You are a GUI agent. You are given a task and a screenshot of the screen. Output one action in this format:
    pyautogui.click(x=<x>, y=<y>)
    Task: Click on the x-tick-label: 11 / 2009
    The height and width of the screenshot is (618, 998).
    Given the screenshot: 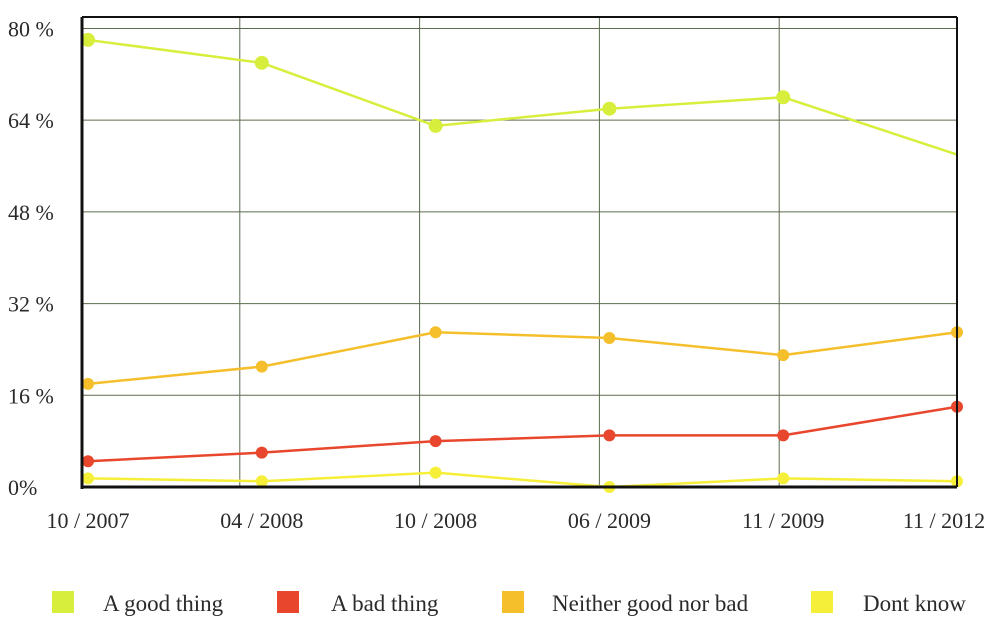 What is the action you would take?
    pyautogui.click(x=783, y=520)
    